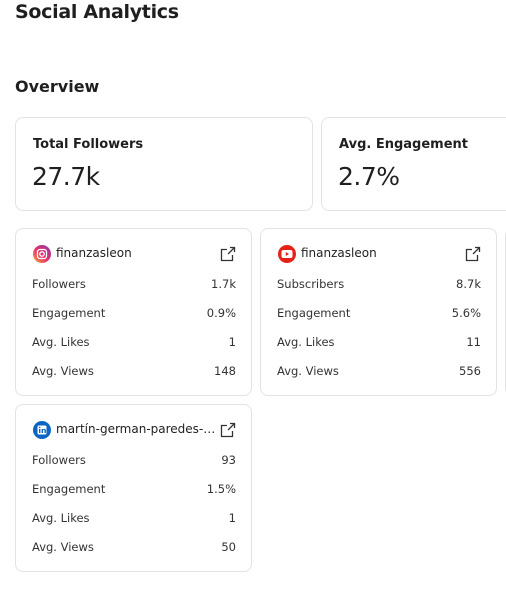  I want to click on metric-value: 8.7k, so click(468, 284).